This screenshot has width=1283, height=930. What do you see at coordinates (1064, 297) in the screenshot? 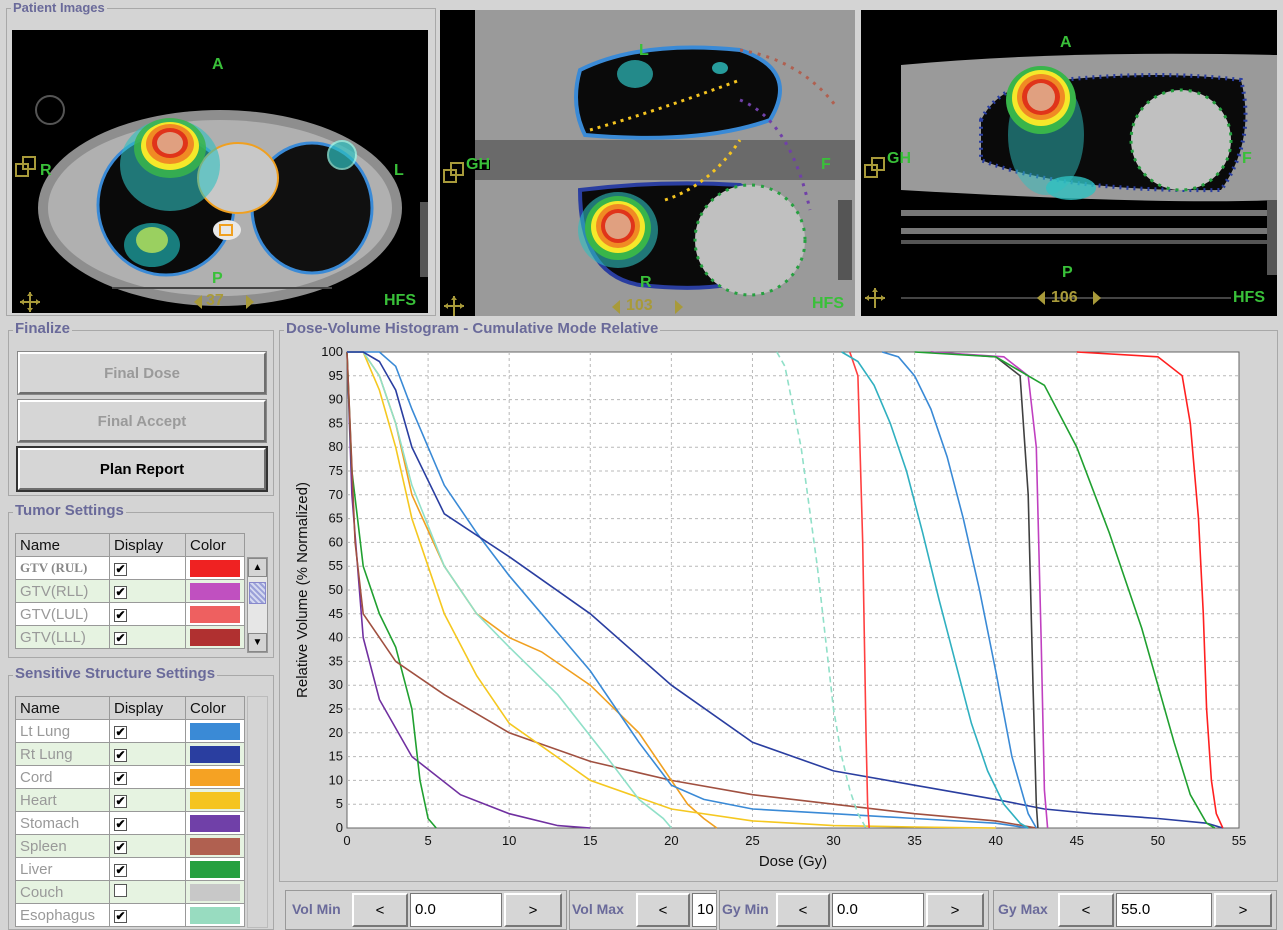
I see `sagittal-slice-number: 106` at bounding box center [1064, 297].